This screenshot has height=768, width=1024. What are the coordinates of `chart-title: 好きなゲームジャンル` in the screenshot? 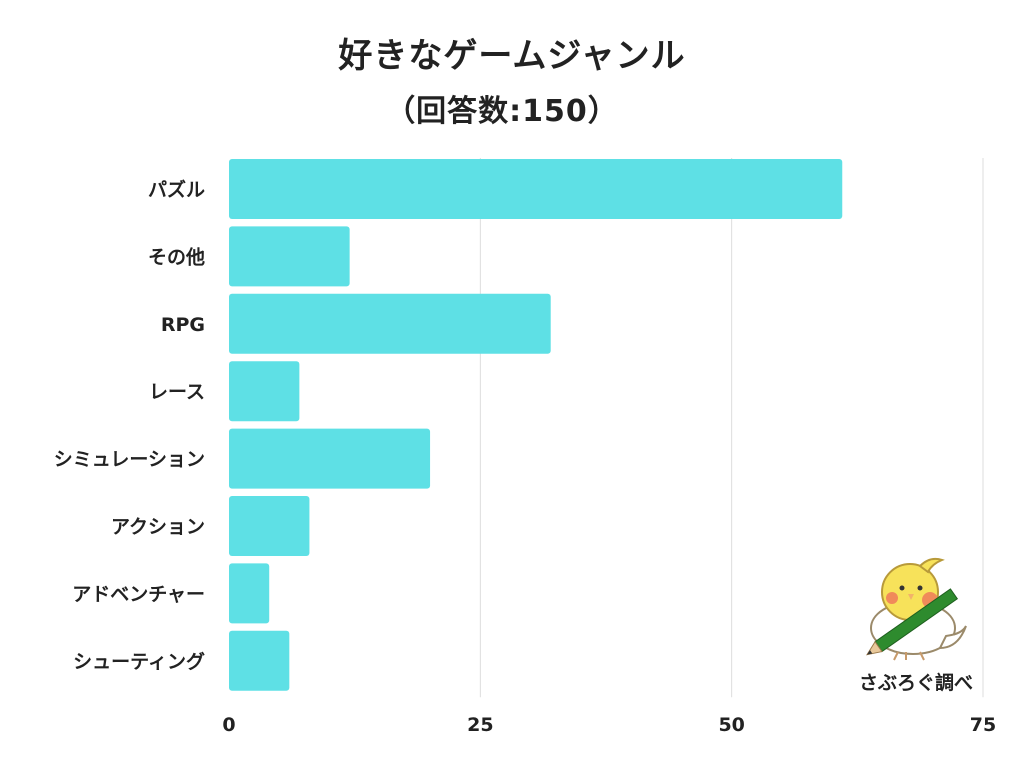 It's located at (512, 56).